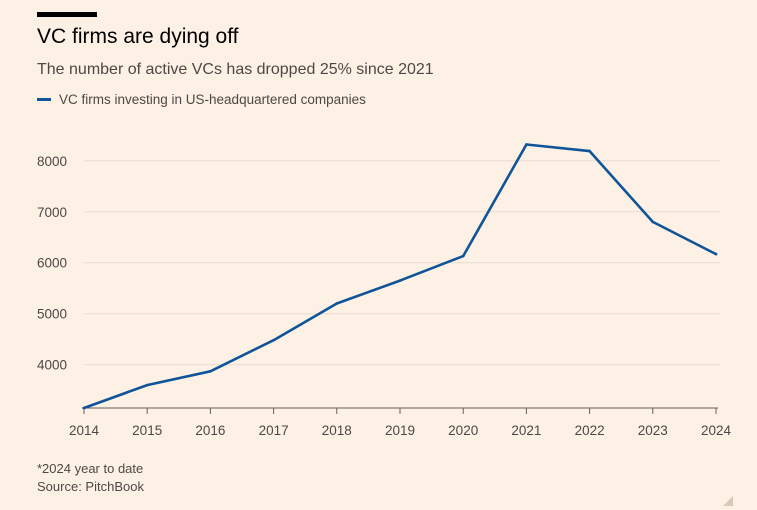 This screenshot has width=757, height=510. Describe the element at coordinates (52, 365) in the screenshot. I see `y-tick-label: 4000` at that location.